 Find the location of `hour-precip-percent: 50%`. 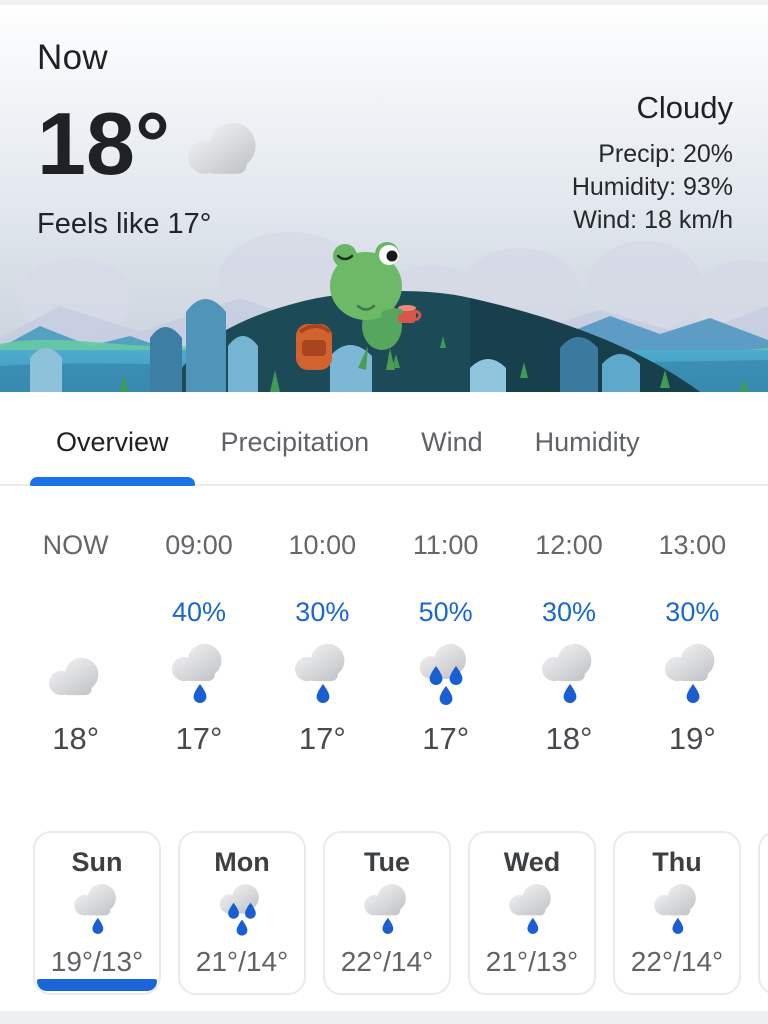

hour-precip-percent: 50% is located at coordinates (445, 612).